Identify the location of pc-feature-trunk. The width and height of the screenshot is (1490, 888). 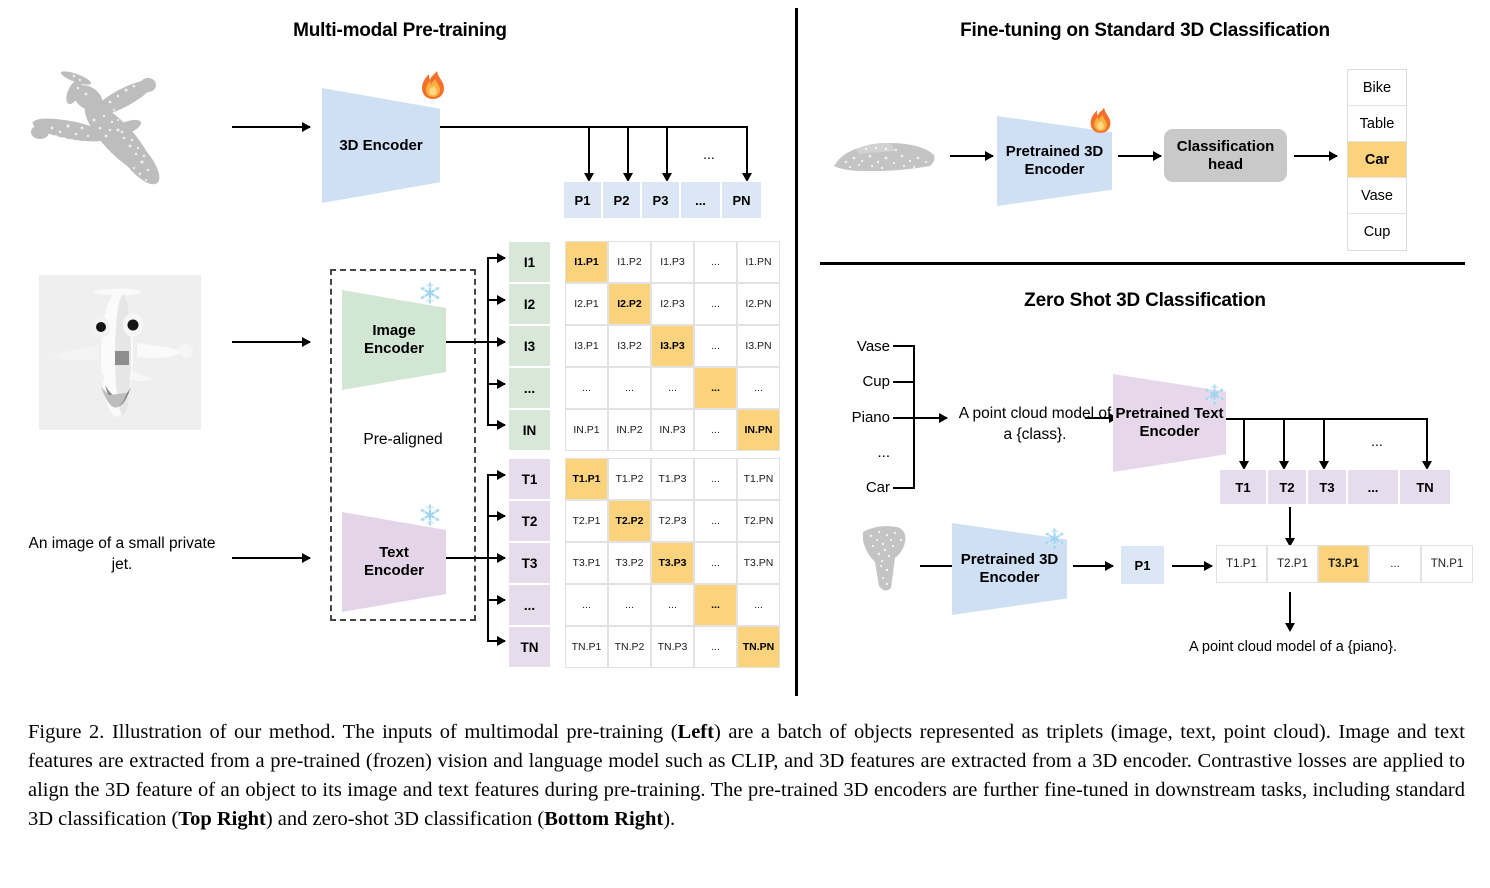
(594, 127).